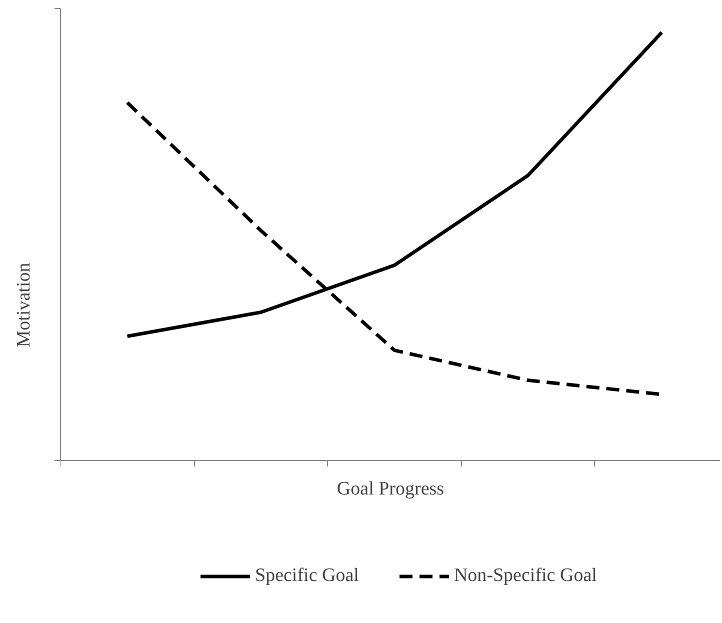  What do you see at coordinates (525, 576) in the screenshot?
I see `legend-label: Non-Specific Goal` at bounding box center [525, 576].